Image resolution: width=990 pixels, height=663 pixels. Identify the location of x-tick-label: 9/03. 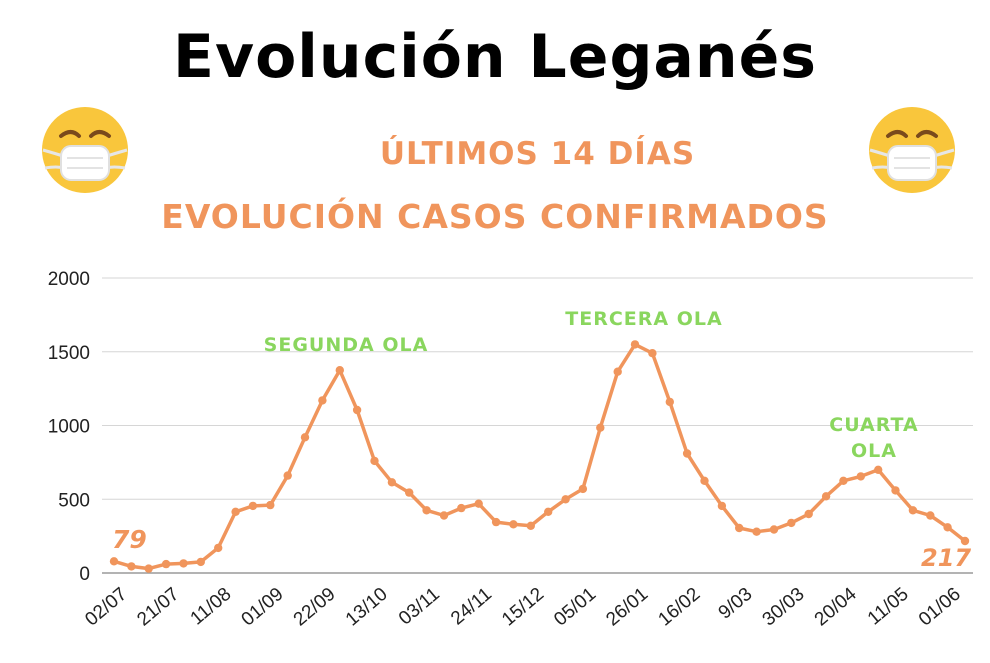
(736, 604).